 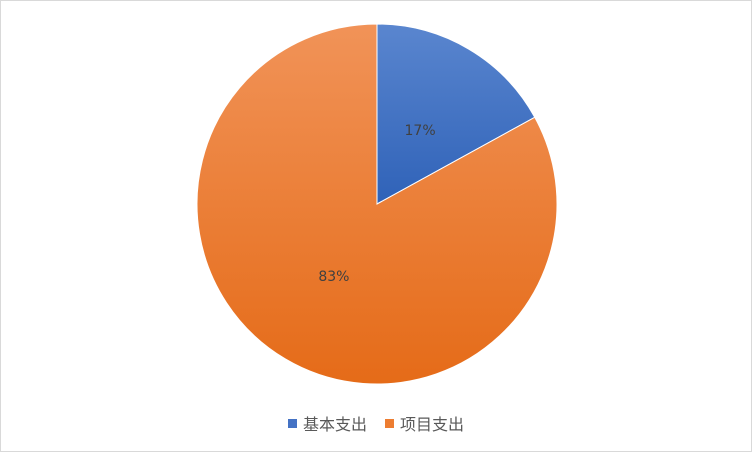 I want to click on data-label-project: 83%, so click(x=333, y=277).